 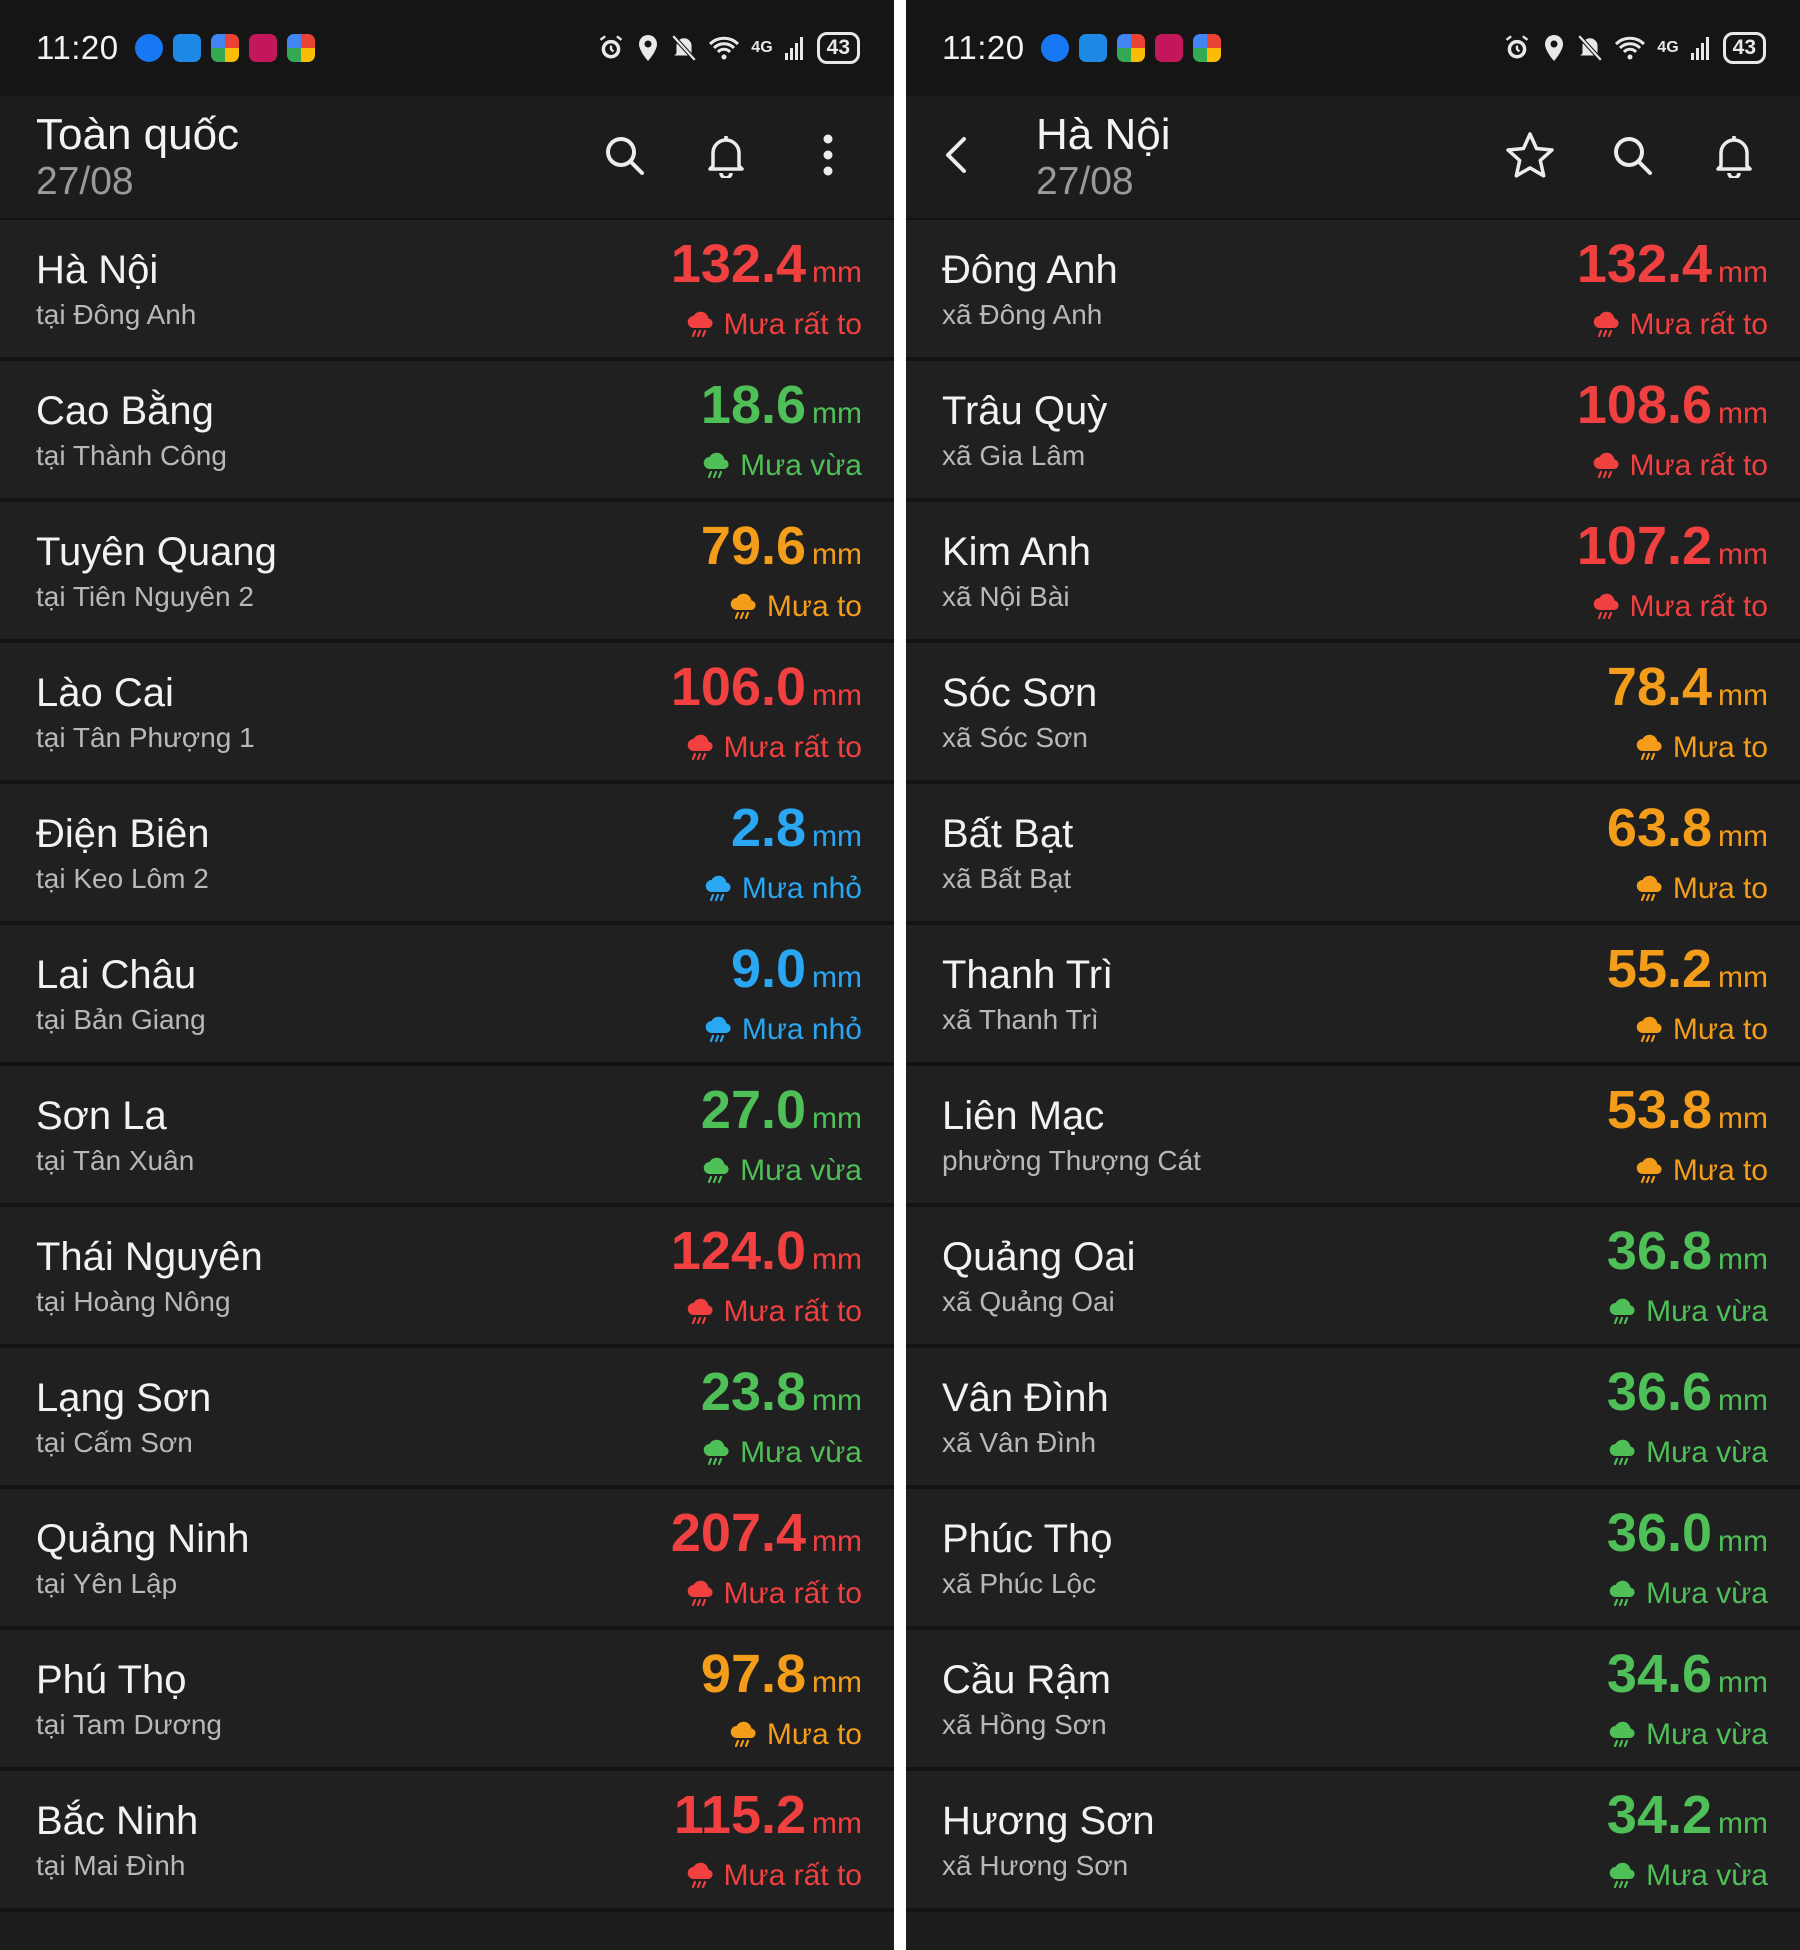 I want to click on list-item: Trâu Quỳ xã Gia Lâm 108.6 mm Mưa rất to, so click(x=1353, y=431).